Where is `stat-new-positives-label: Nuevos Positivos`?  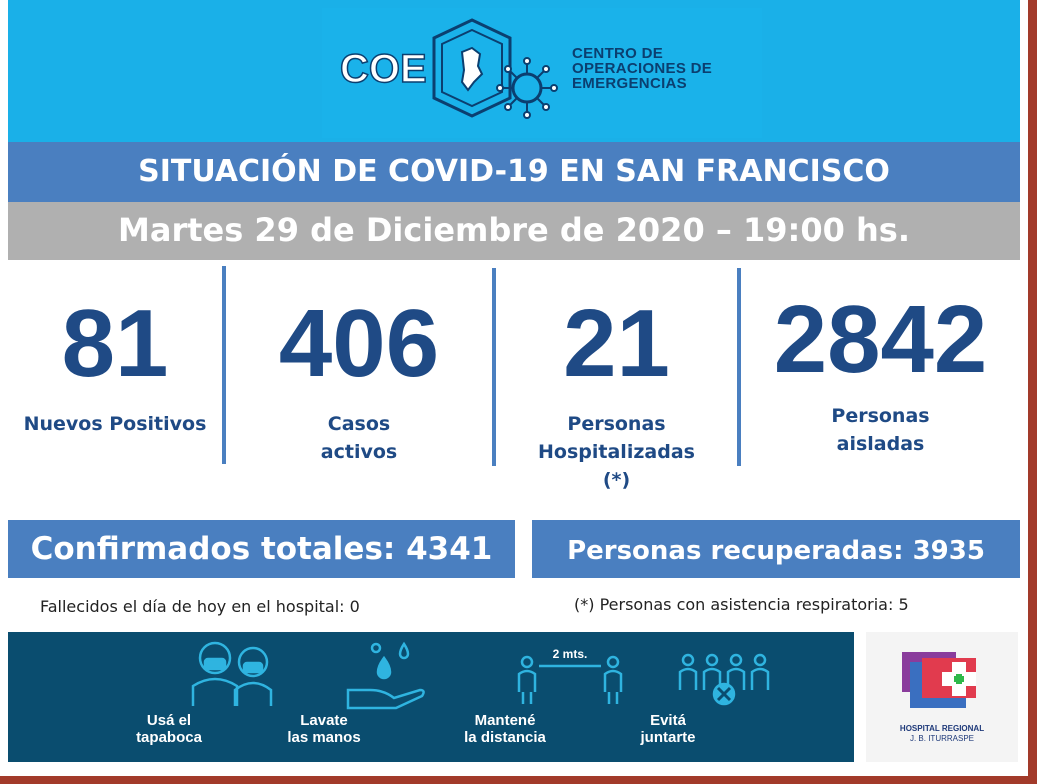
stat-new-positives-label: Nuevos Positivos is located at coordinates (115, 424).